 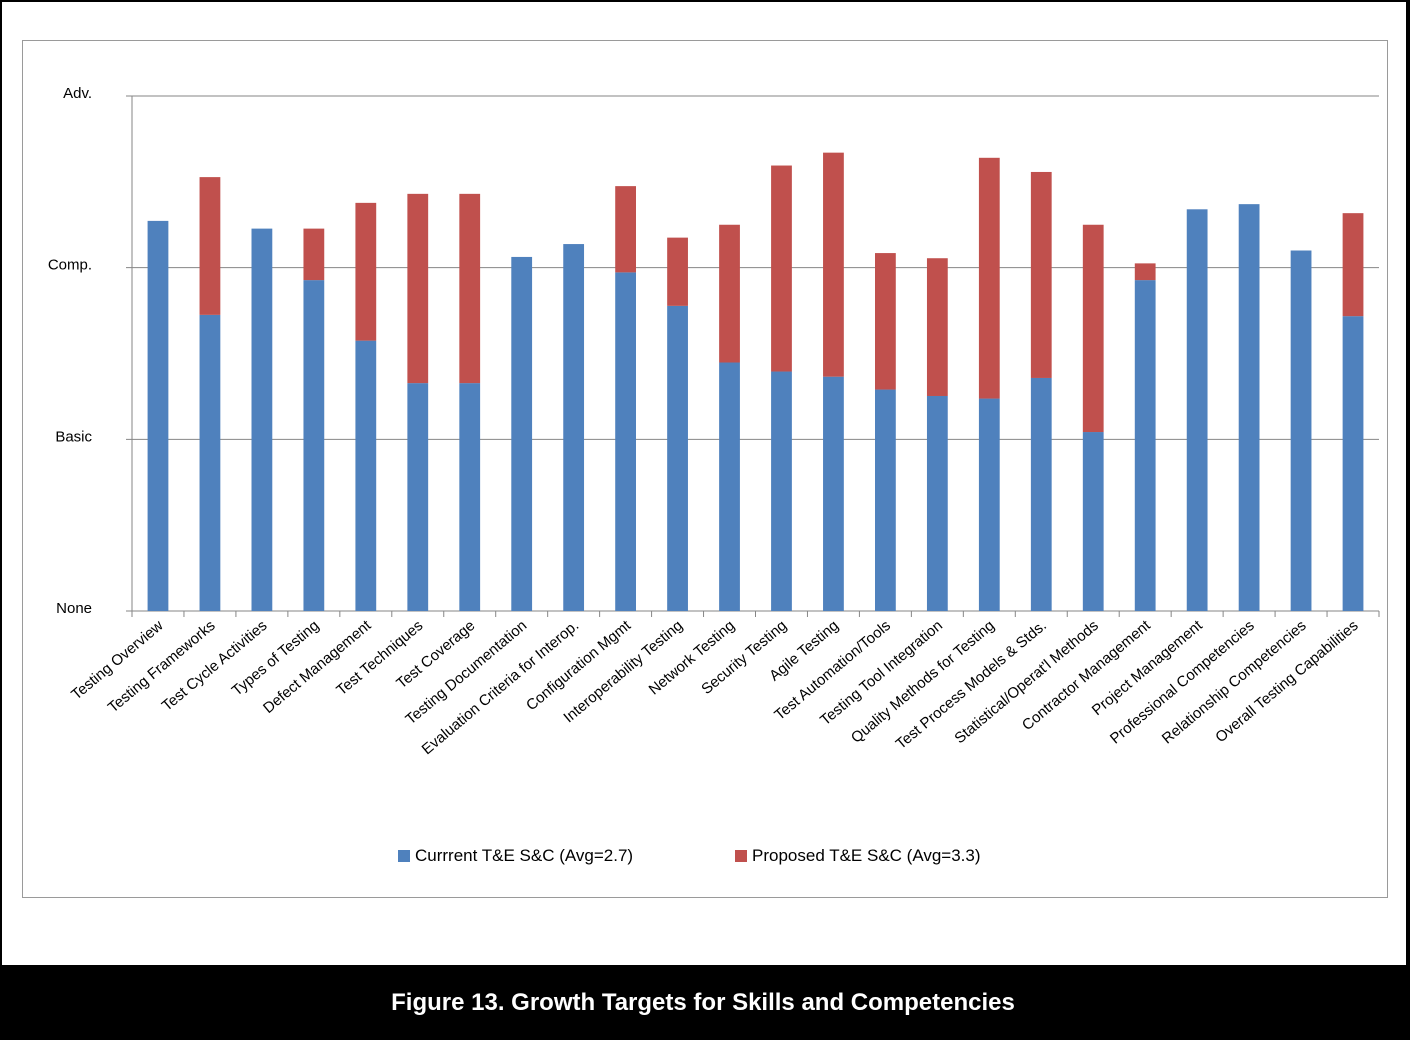 I want to click on legend-swatch-proposed, so click(x=741, y=856).